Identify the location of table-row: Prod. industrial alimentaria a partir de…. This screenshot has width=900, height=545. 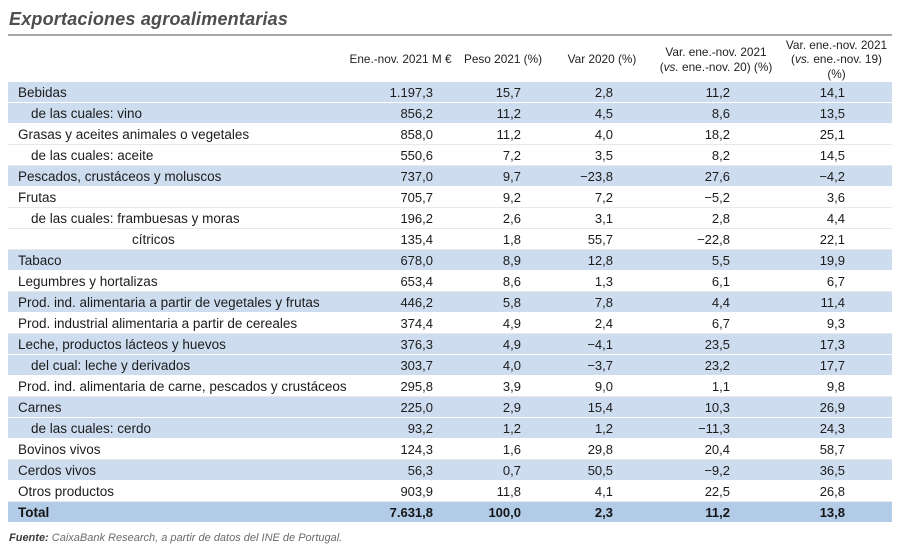
(450, 323).